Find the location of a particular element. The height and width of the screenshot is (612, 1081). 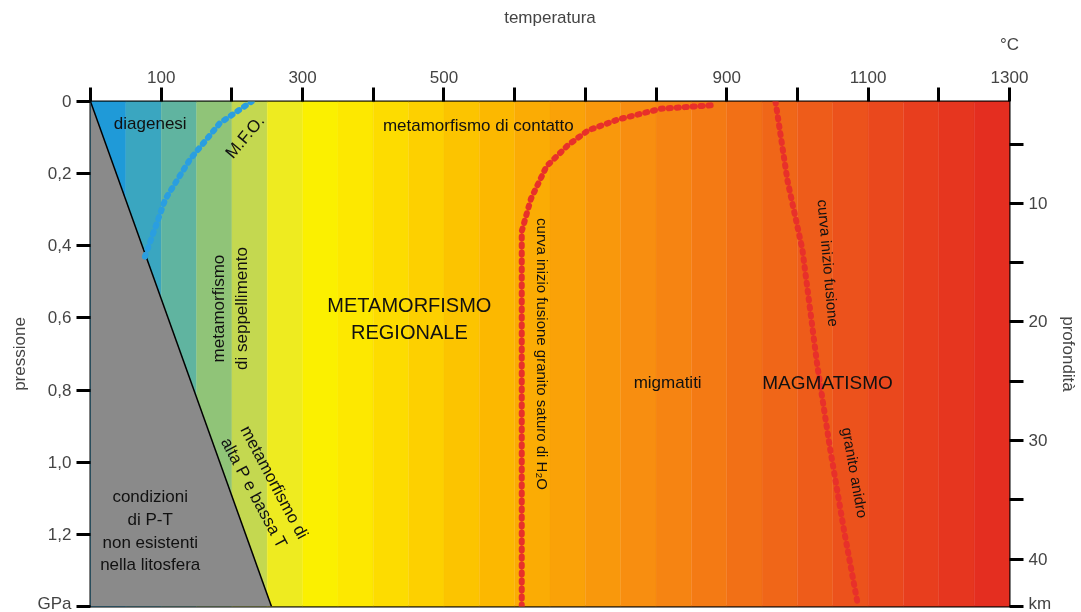

y-tick-label: GPa is located at coordinates (55, 602).